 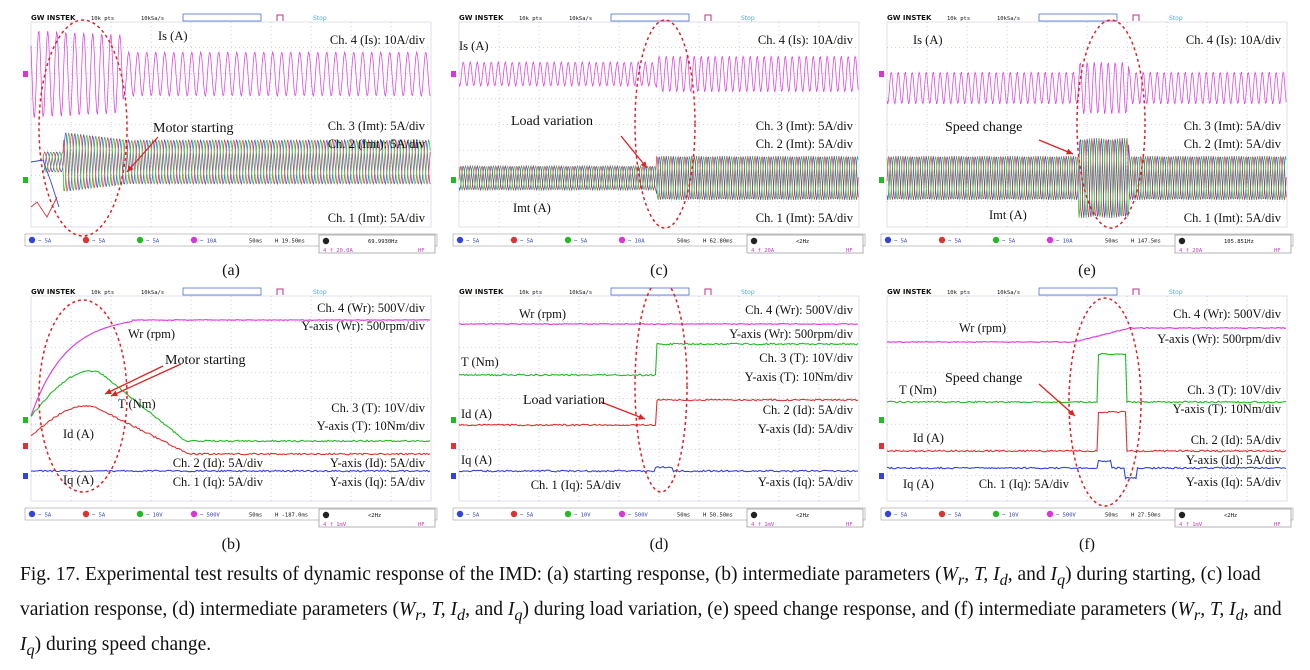 I want to click on channel-3-marker, so click(x=881, y=180).